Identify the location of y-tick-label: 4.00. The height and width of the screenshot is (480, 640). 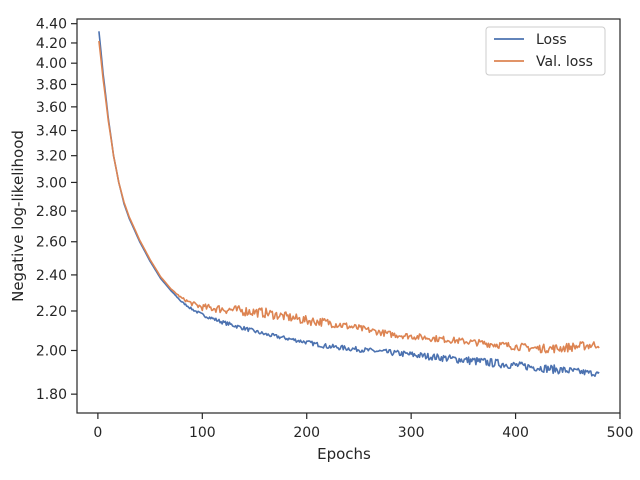
(51, 64).